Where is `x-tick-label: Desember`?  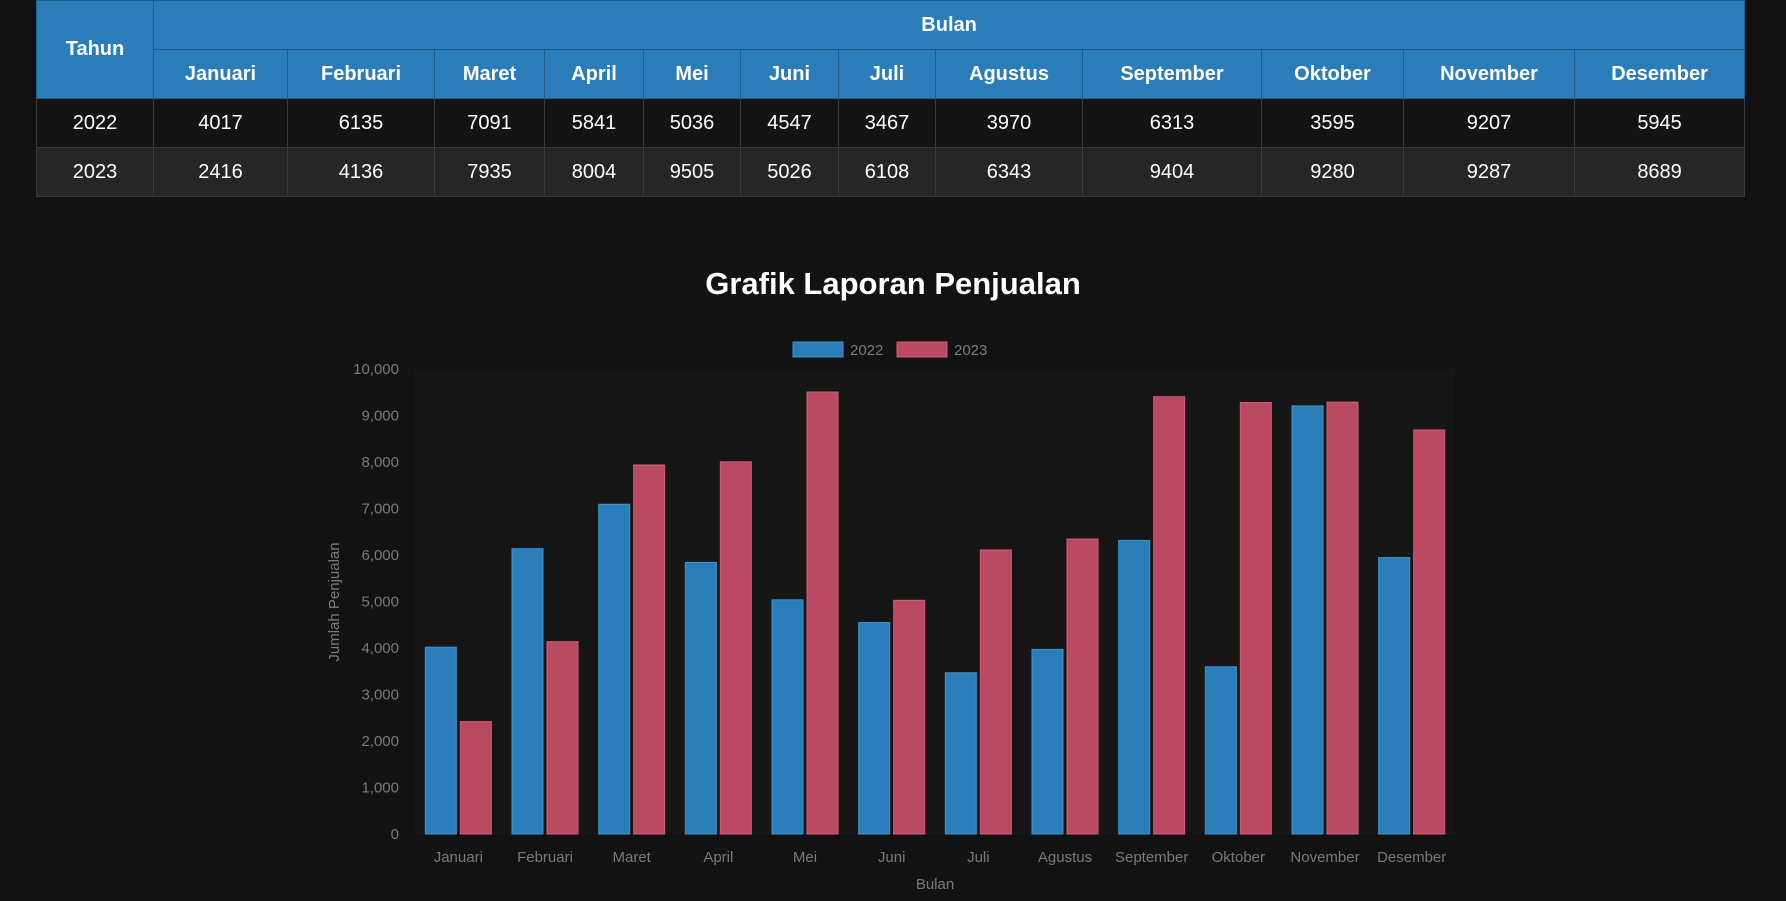 x-tick-label: Desember is located at coordinates (1411, 857).